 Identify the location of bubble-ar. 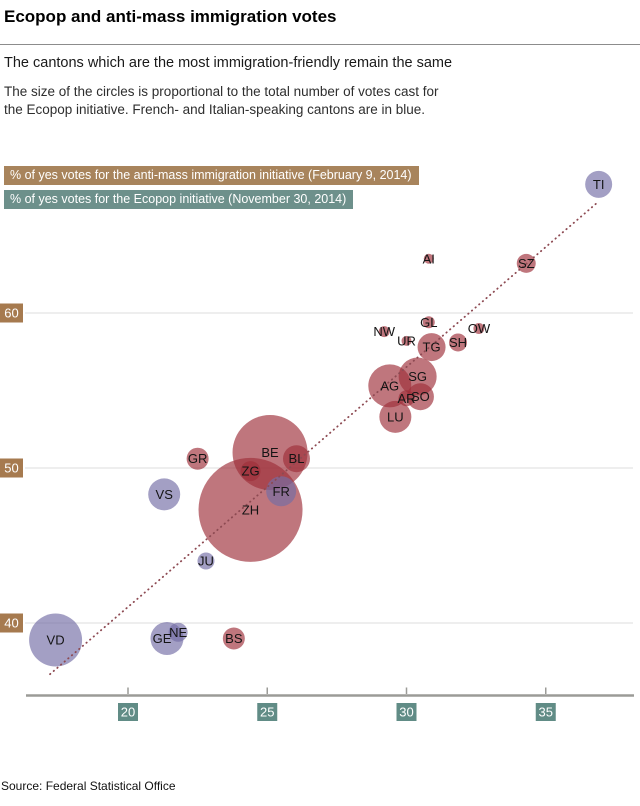
(406, 398).